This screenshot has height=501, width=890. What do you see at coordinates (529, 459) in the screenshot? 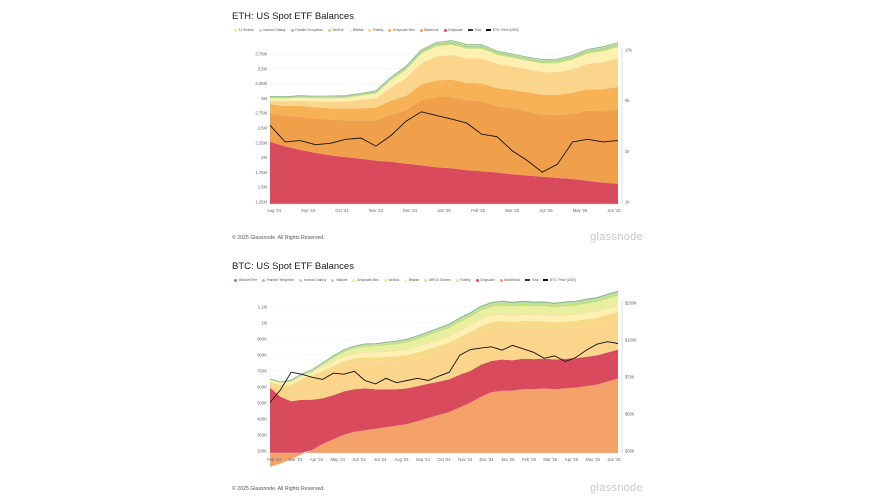
I see `btc-x-tick: Feb '25` at bounding box center [529, 459].